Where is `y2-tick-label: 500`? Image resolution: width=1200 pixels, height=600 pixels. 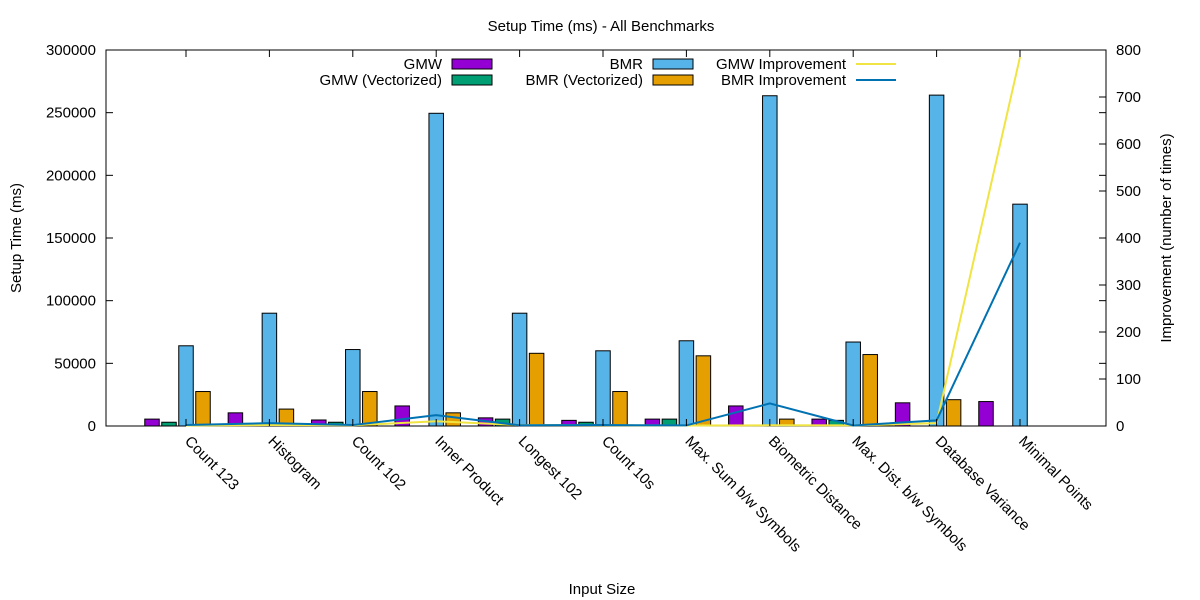
y2-tick-label: 500 is located at coordinates (1128, 191).